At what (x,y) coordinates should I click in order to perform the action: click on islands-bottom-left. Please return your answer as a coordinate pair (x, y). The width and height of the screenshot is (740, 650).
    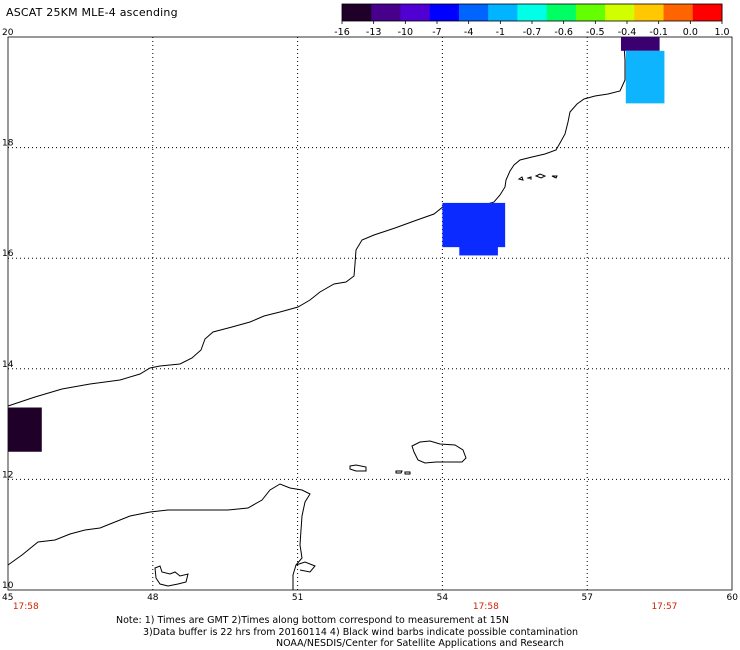
    Looking at the image, I should click on (171, 576).